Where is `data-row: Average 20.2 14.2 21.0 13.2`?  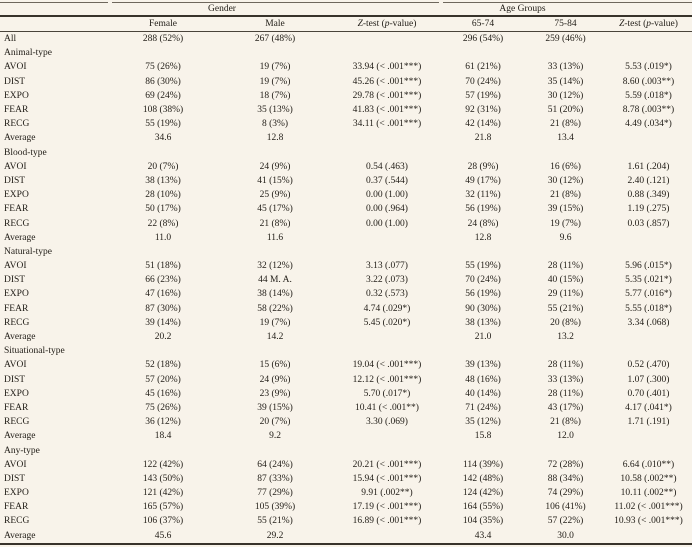 data-row: Average 20.2 14.2 21.0 13.2 is located at coordinates (346, 337).